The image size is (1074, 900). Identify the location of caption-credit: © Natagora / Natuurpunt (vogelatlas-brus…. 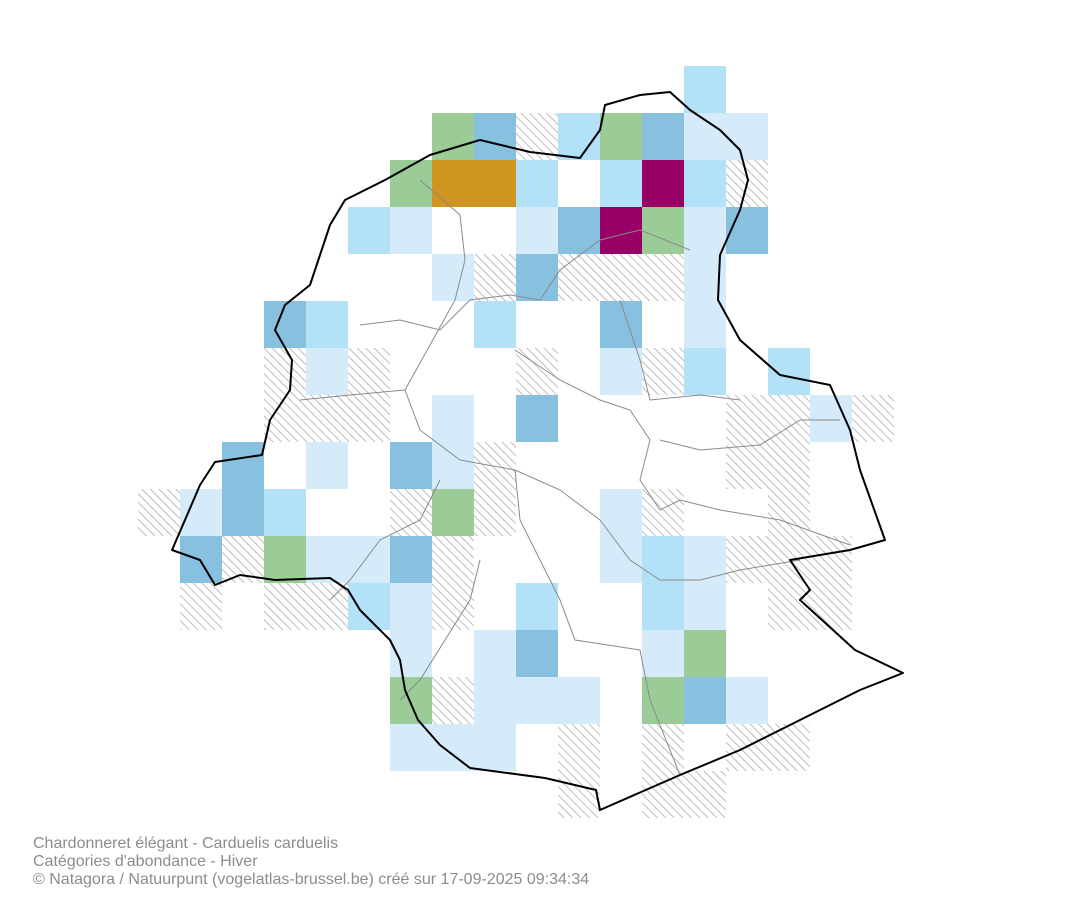
(311, 879).